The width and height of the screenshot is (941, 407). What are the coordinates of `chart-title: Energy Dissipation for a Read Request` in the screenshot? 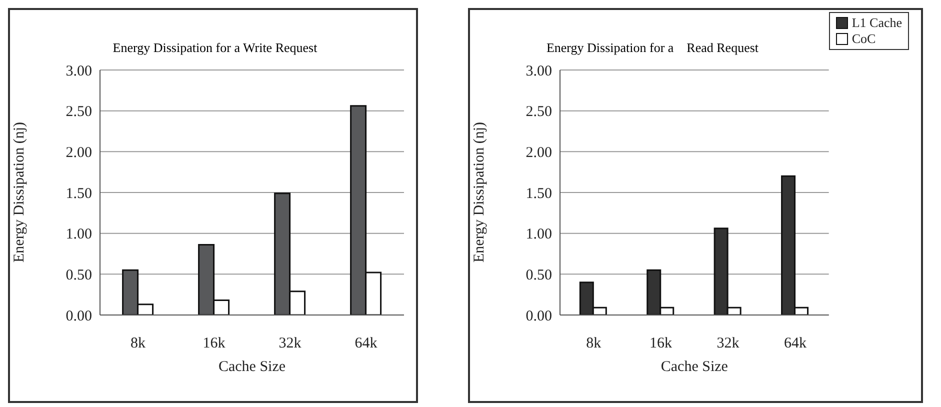 It's located at (652, 48).